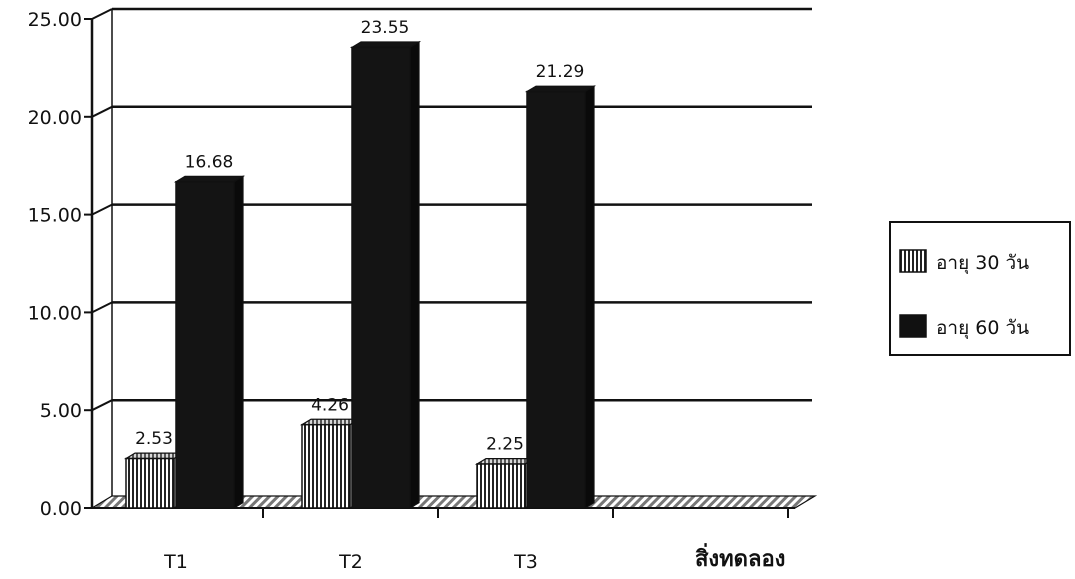 The height and width of the screenshot is (579, 1075). I want to click on bar-30-days-t1-top, so click(154, 456).